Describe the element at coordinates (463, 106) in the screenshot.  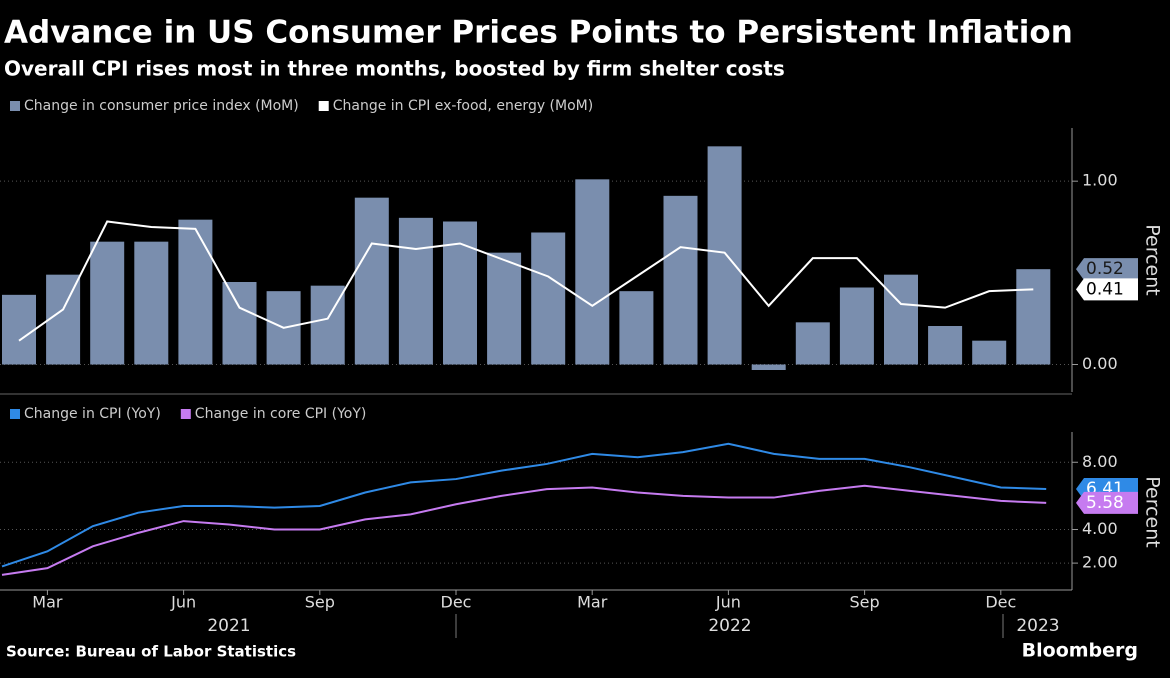
I see `legend-label: Change in CPI ex-food, energy (MoM)` at that location.